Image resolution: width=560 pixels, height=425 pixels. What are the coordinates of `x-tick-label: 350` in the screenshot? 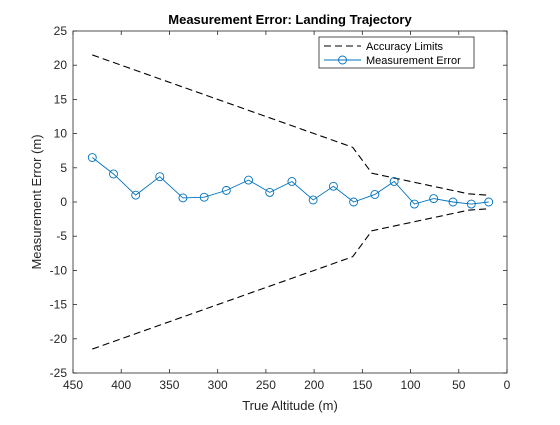 It's located at (169, 385).